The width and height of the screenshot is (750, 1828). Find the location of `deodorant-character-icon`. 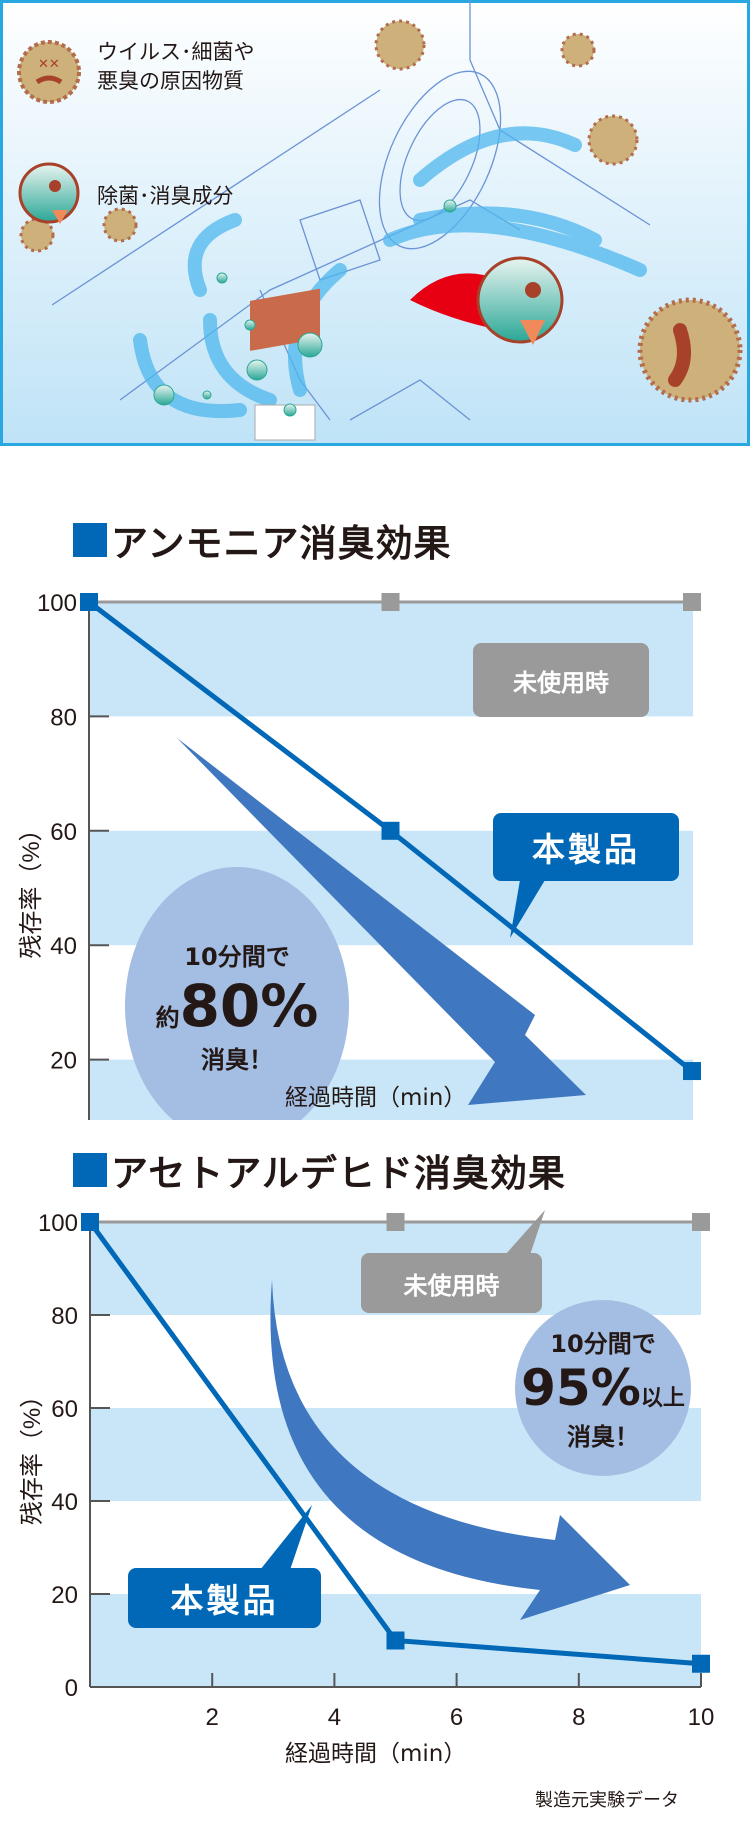

deodorant-character-icon is located at coordinates (49, 193).